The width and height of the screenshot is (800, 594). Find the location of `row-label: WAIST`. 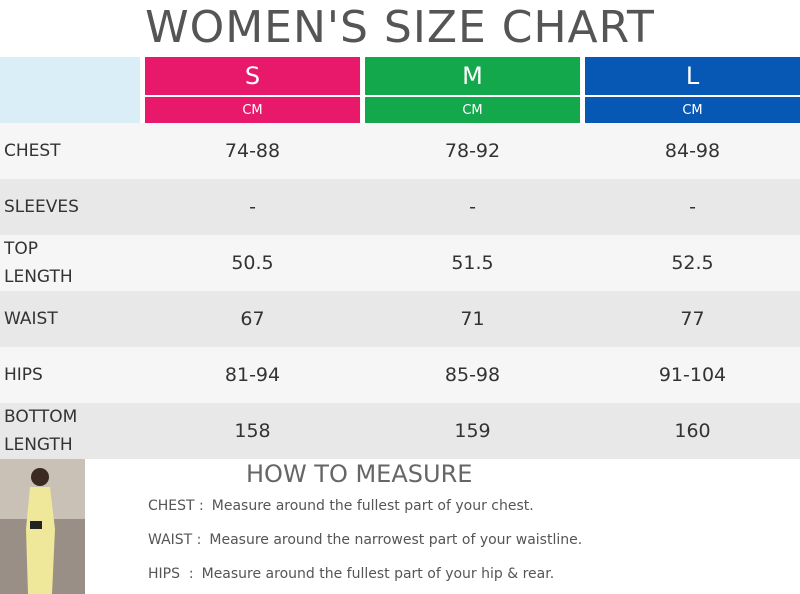

row-label: WAIST is located at coordinates (70, 319).